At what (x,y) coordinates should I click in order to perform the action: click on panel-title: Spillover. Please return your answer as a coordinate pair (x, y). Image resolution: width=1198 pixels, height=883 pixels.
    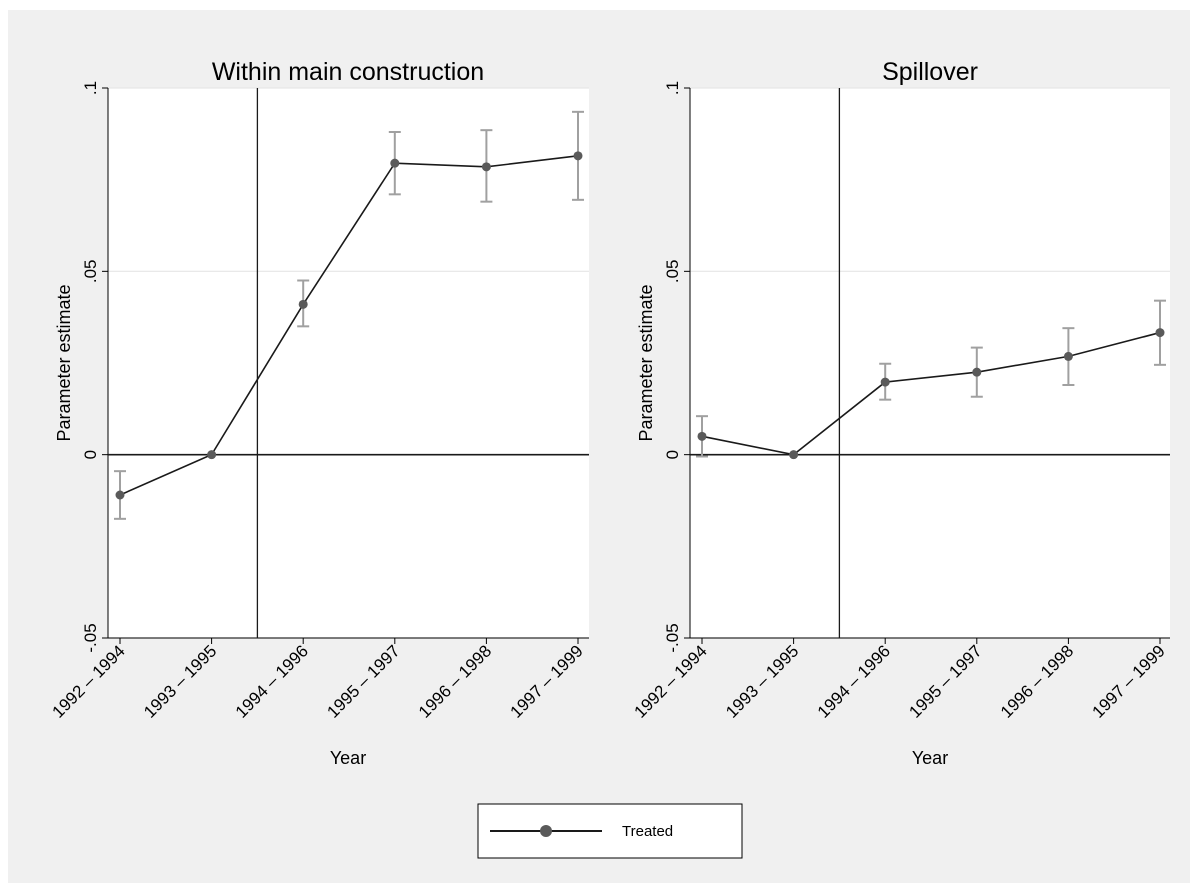
    Looking at the image, I should click on (930, 72).